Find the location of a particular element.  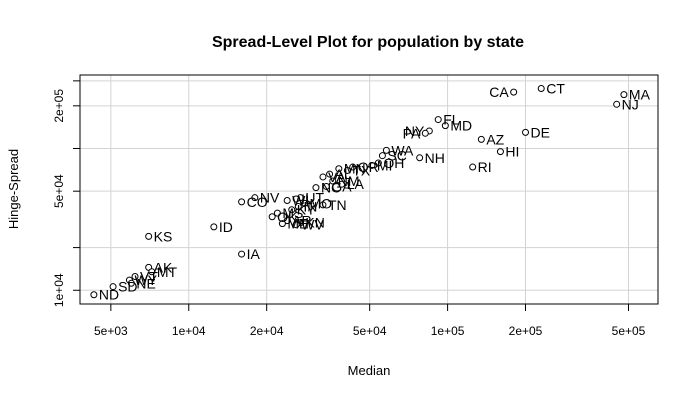

point-label: OK is located at coordinates (287, 217).